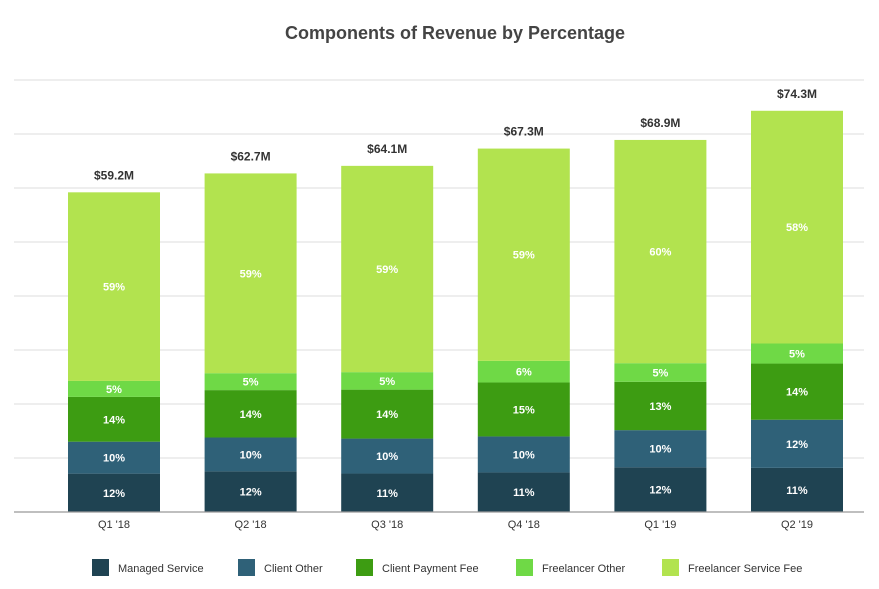 The width and height of the screenshot is (879, 589). I want to click on bar-stack: 12% 10% 13% 5% 60%, so click(660, 325).